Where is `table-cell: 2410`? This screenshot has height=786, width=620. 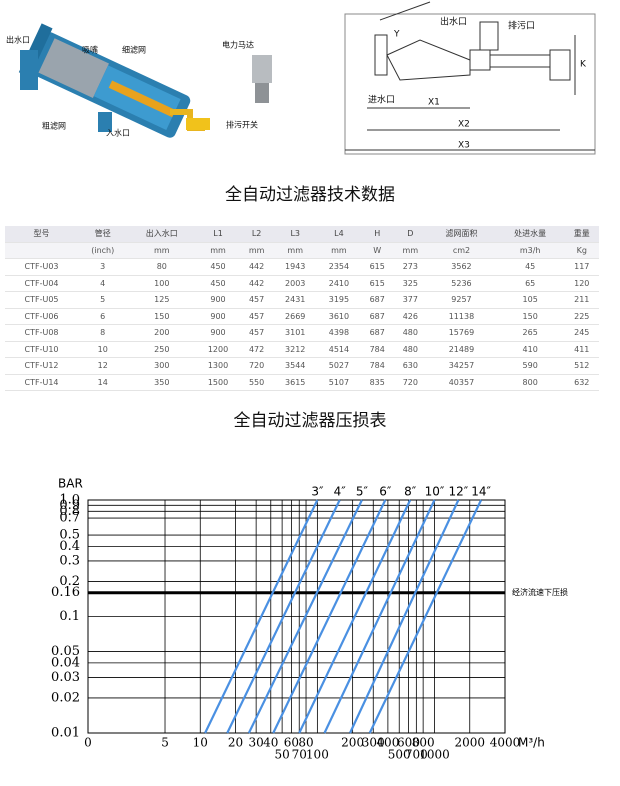 table-cell: 2410 is located at coordinates (339, 283).